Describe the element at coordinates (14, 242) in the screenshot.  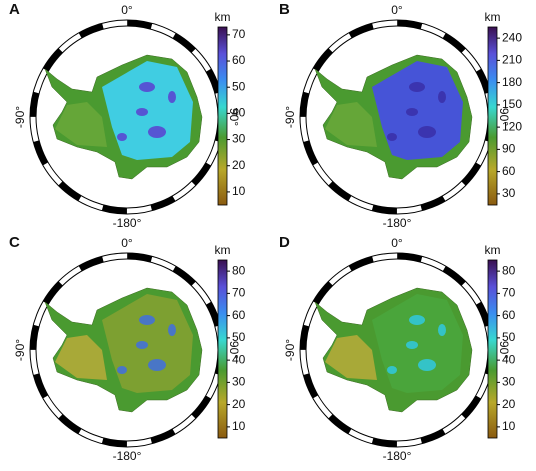
I see `panel-label: C` at that location.